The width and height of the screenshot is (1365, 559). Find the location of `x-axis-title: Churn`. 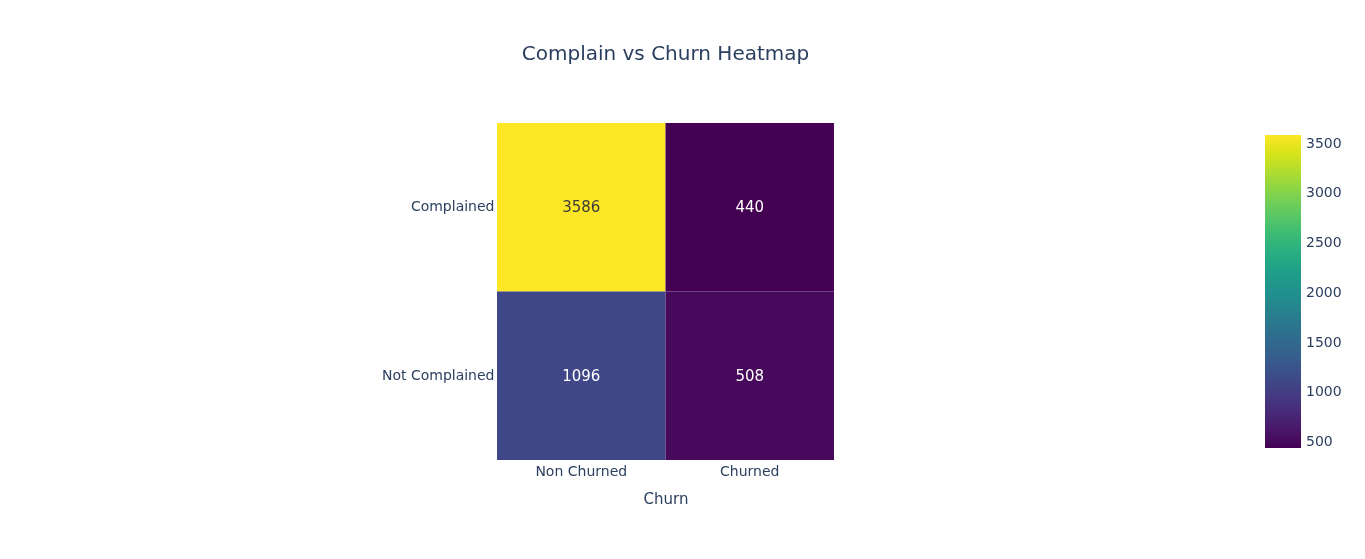

x-axis-title: Churn is located at coordinates (666, 498).